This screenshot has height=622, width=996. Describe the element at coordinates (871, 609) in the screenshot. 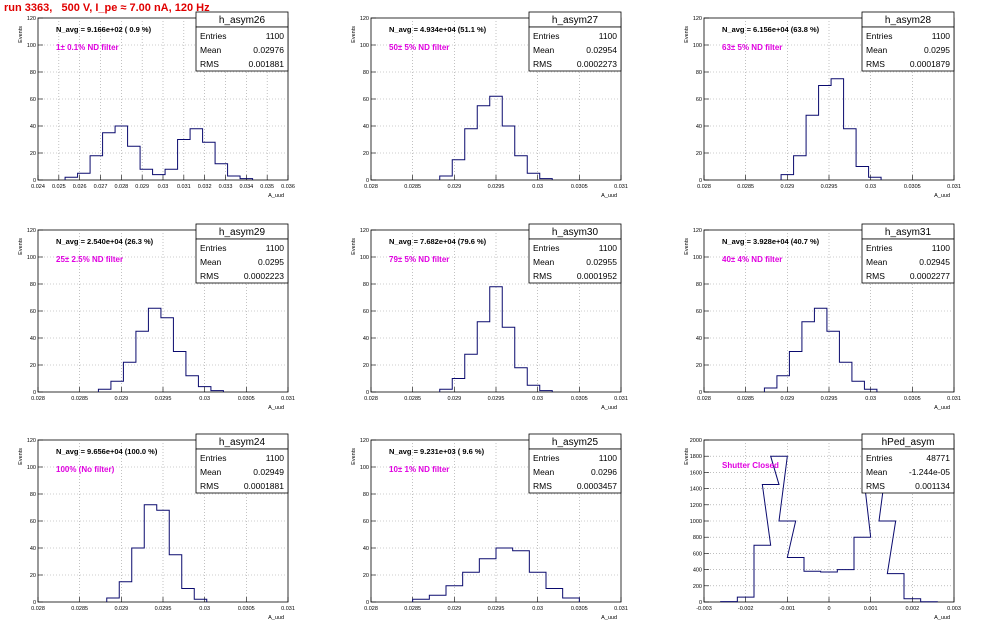

I see `x-tick-label: 0.001` at that location.